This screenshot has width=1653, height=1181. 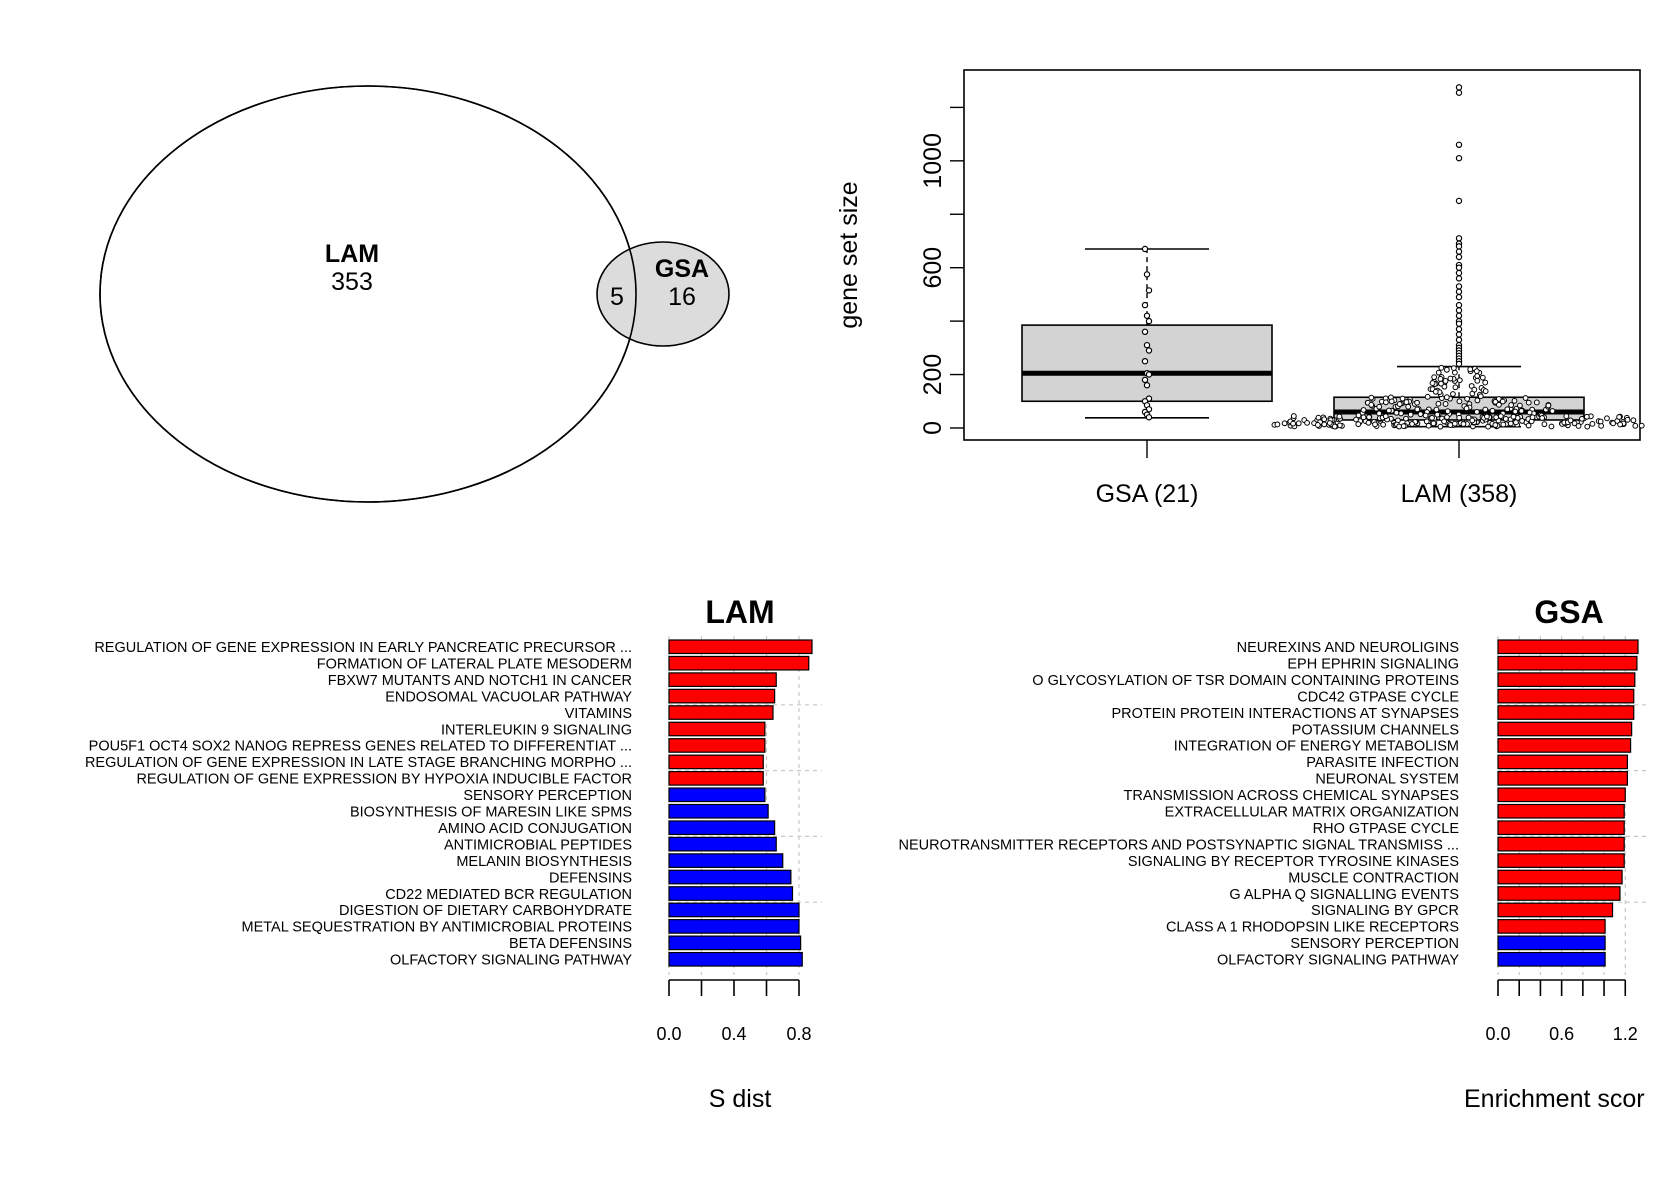 What do you see at coordinates (352, 254) in the screenshot?
I see `venn-lam-label: LAM` at bounding box center [352, 254].